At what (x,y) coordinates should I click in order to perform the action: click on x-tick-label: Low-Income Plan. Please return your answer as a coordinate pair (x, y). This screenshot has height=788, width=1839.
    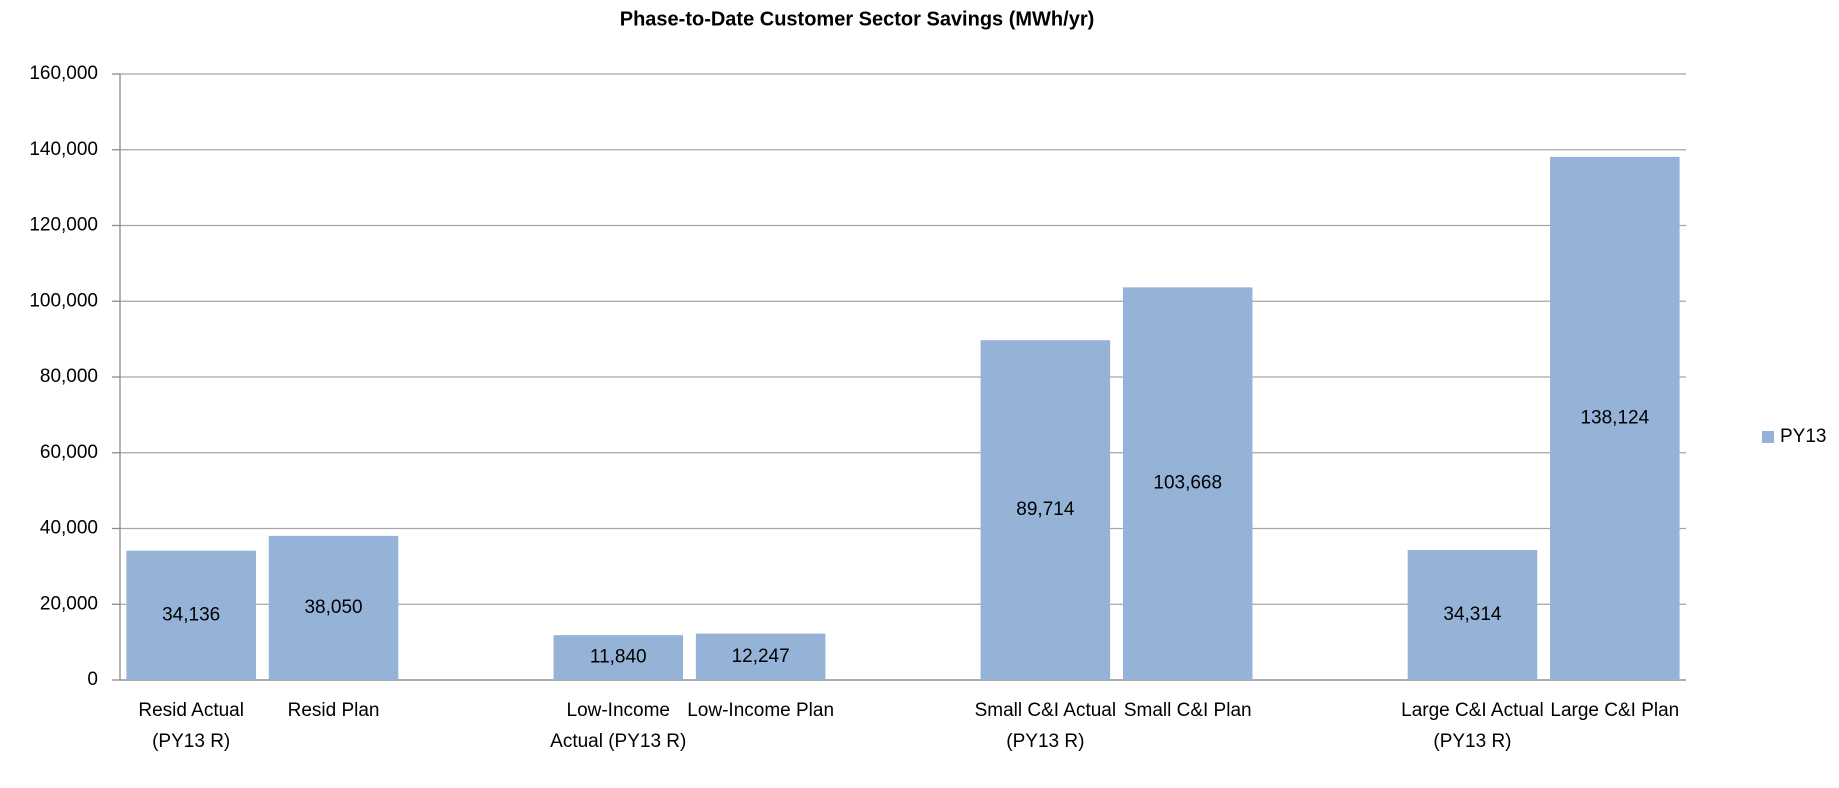
    Looking at the image, I should click on (761, 710).